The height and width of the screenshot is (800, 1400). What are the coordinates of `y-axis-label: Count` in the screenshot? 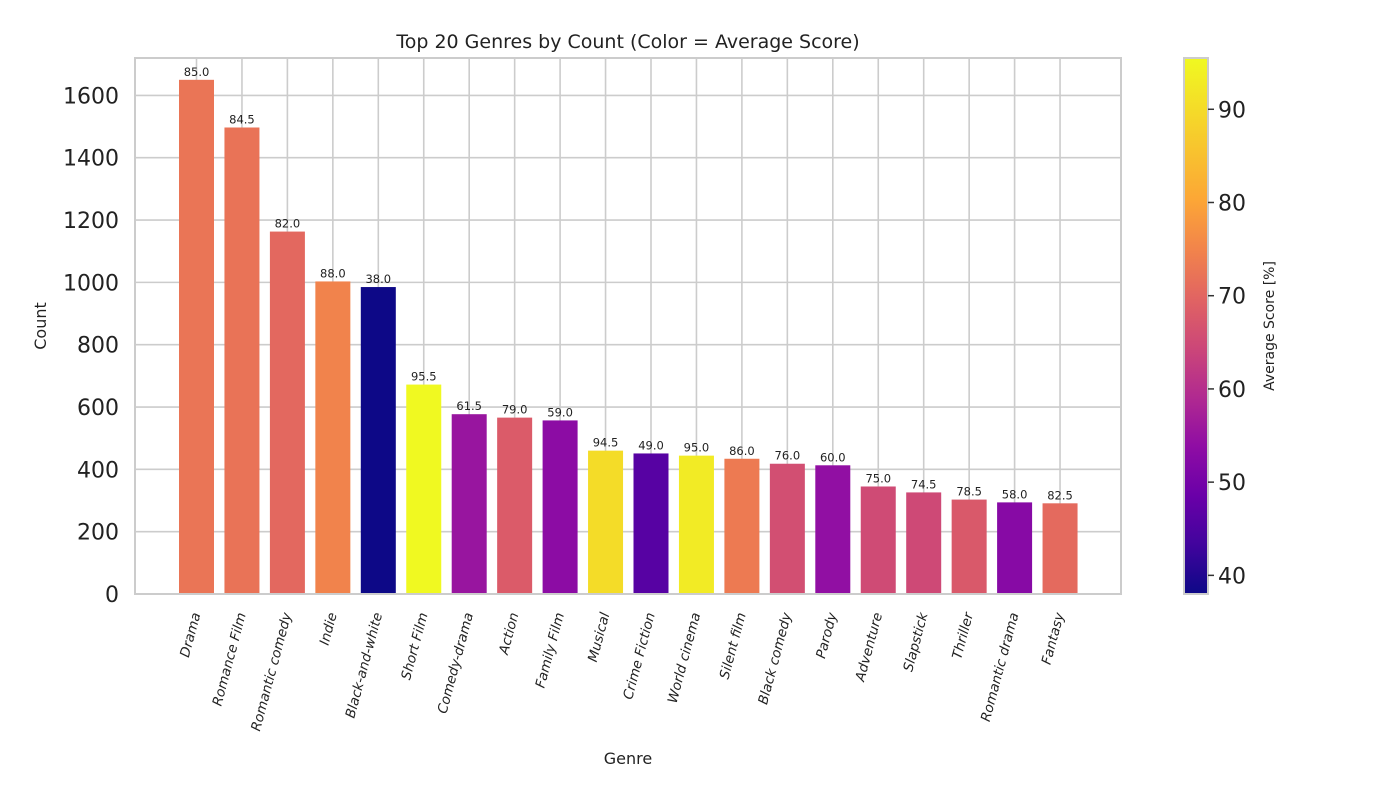 It's located at (40, 326).